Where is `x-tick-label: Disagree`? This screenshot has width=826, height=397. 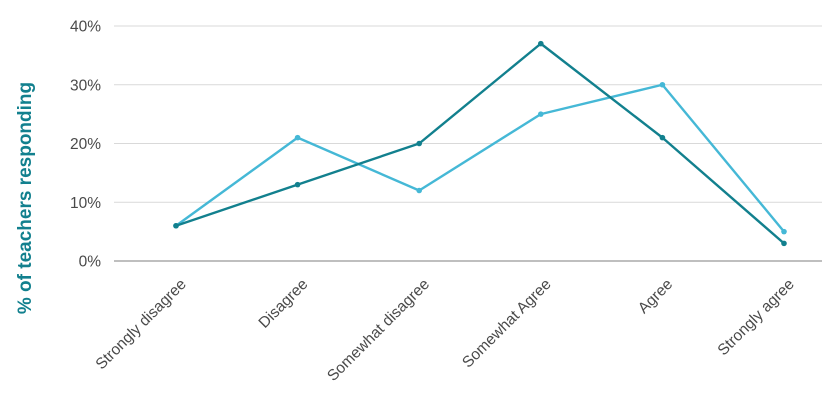 x-tick-label: Disagree is located at coordinates (284, 304).